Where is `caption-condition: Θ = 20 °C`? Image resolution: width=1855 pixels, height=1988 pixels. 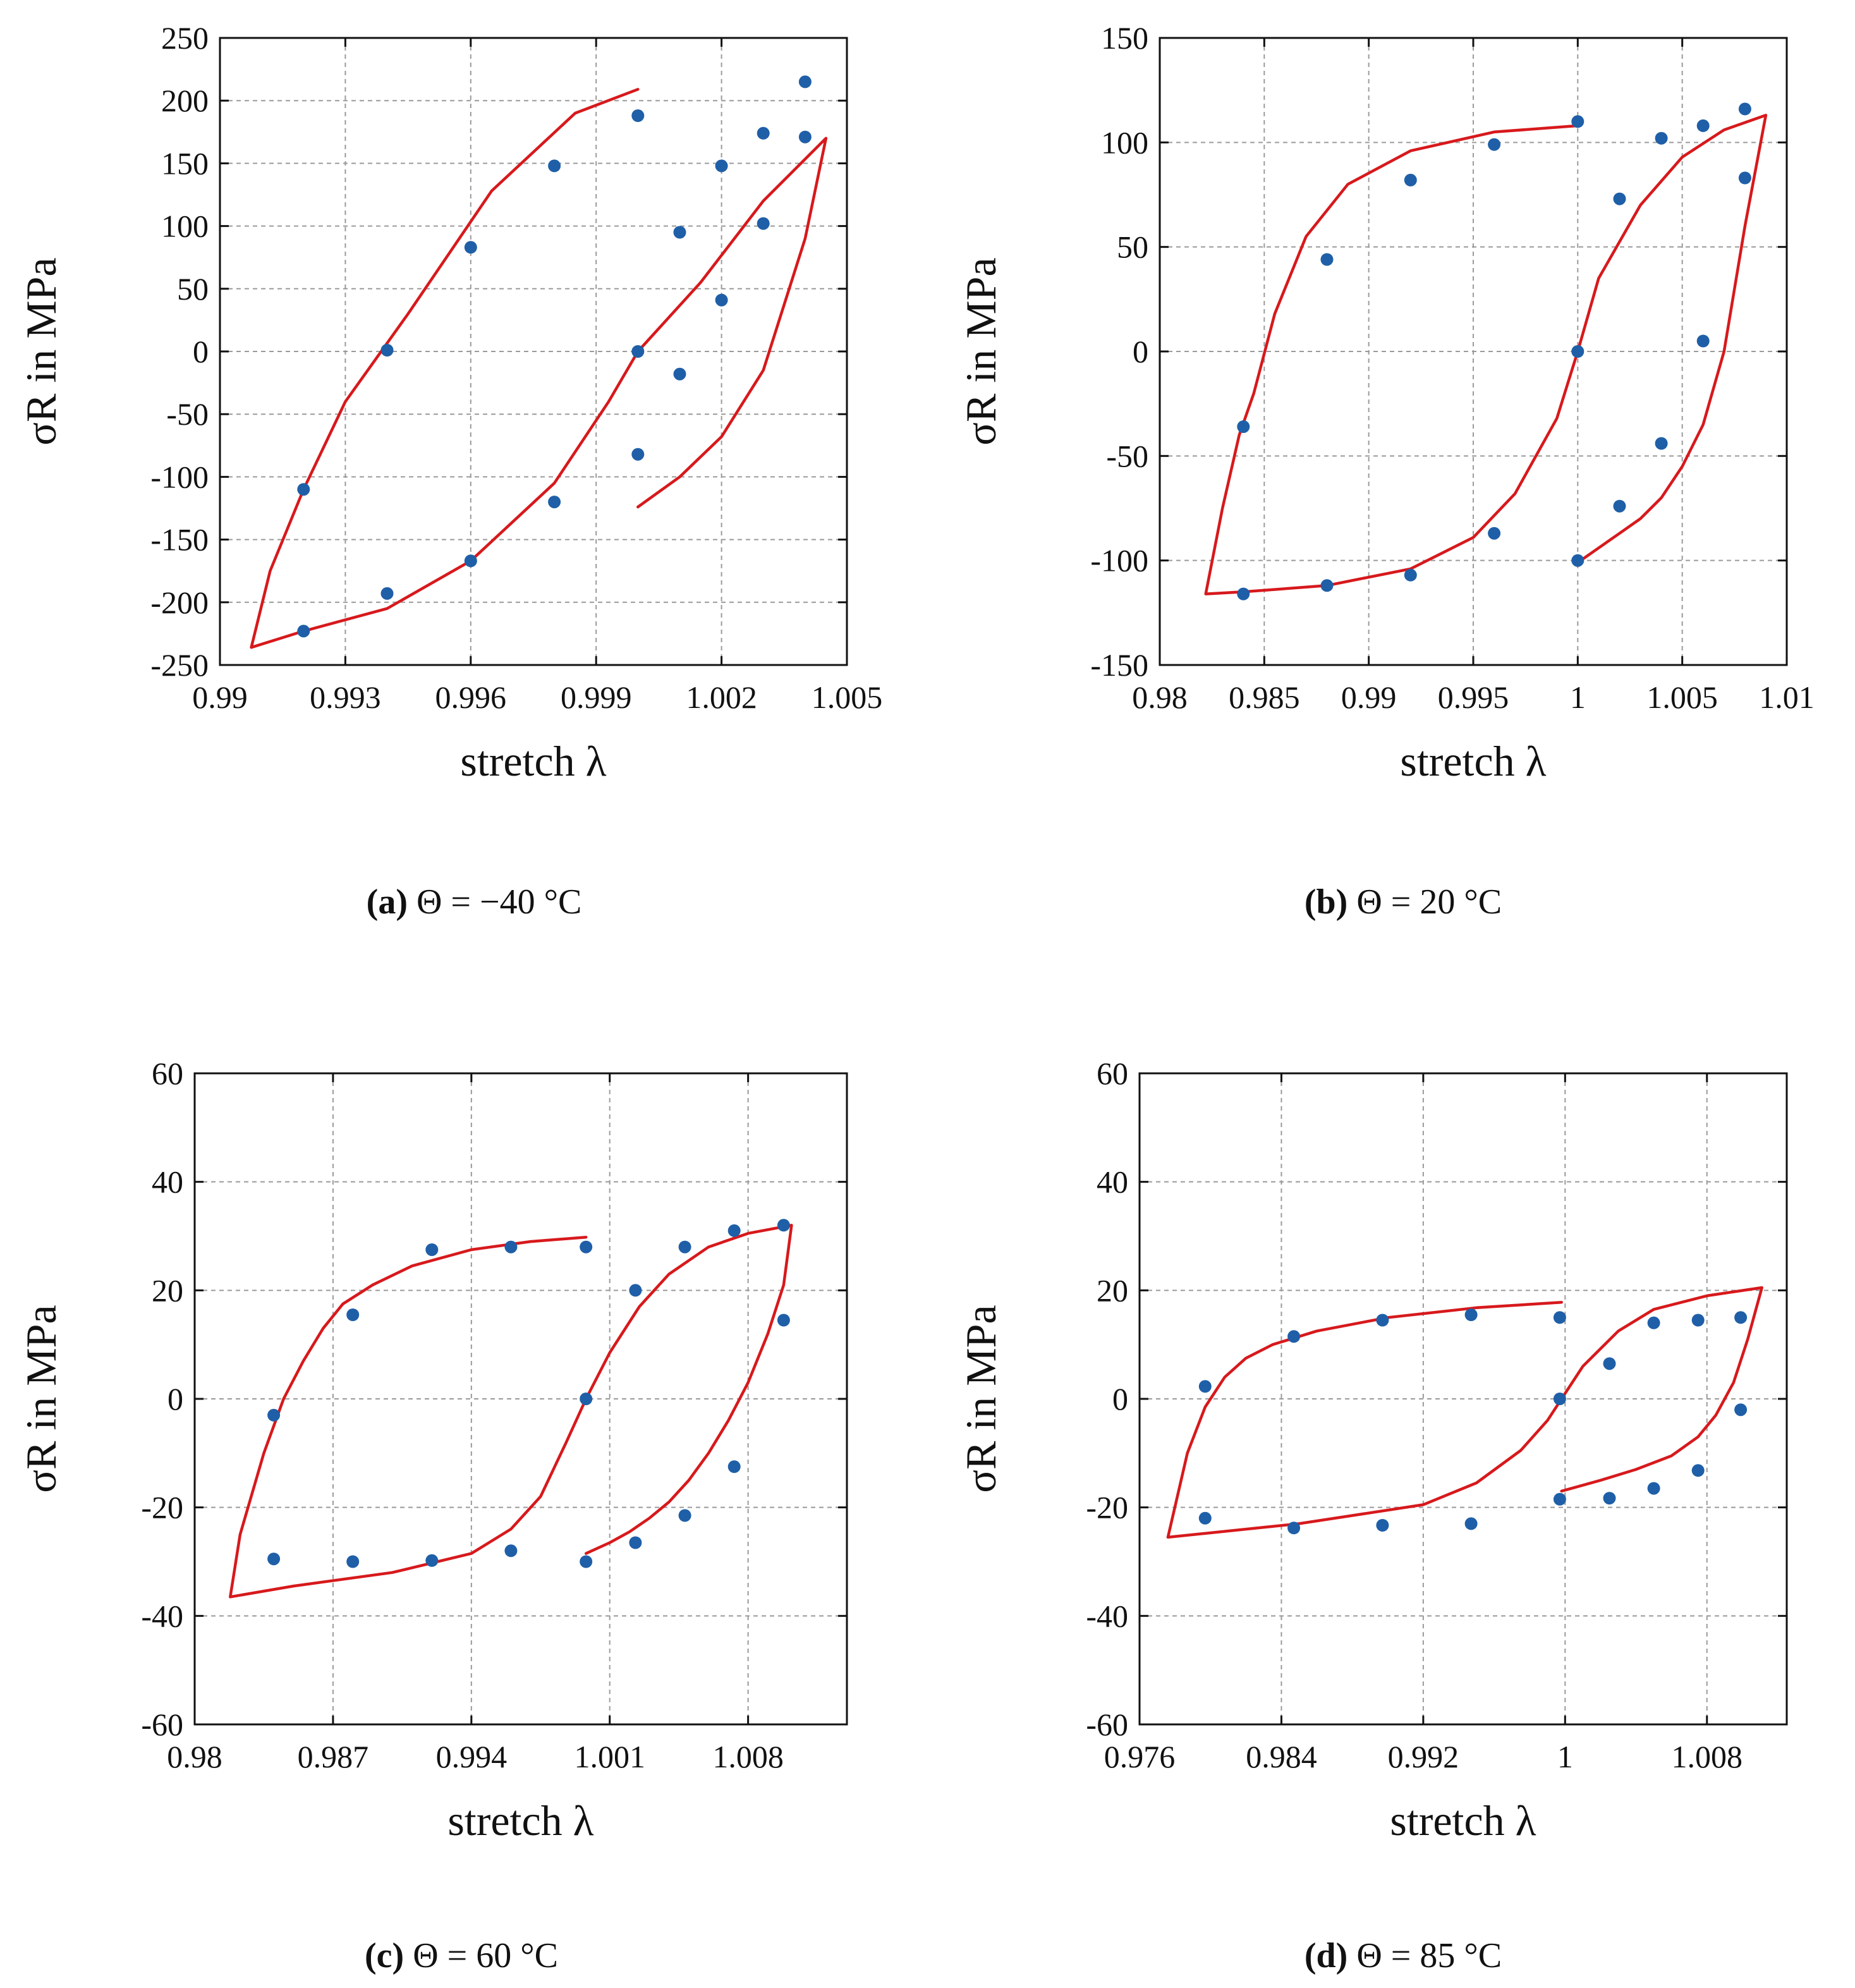
caption-condition: Θ = 20 °C is located at coordinates (1424, 902).